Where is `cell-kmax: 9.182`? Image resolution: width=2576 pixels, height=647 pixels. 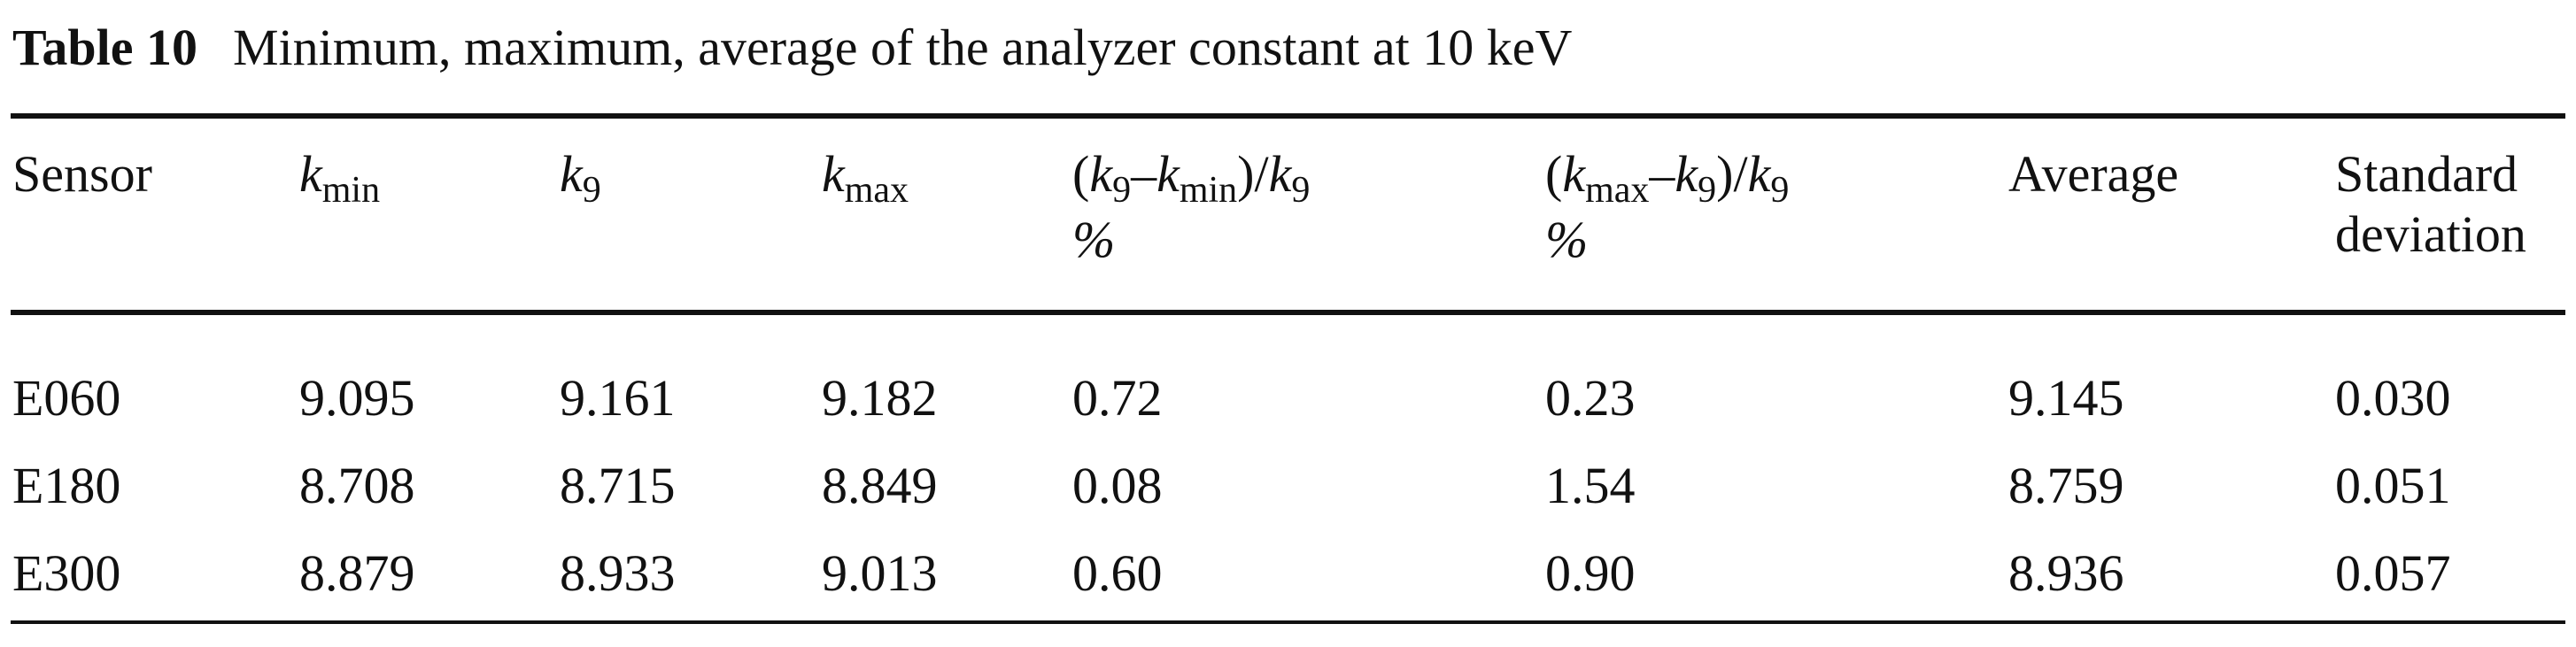
cell-kmax: 9.182 is located at coordinates (880, 398).